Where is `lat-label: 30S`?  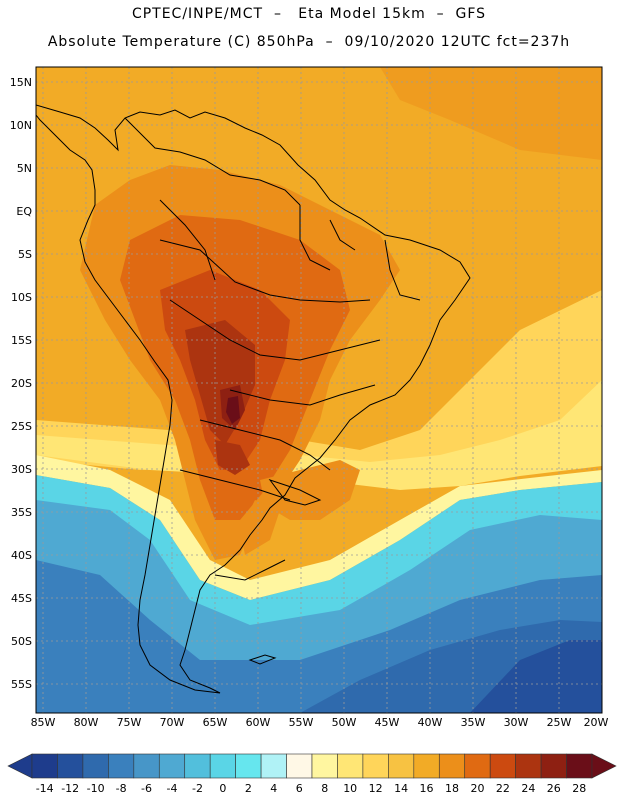
lat-label: 30S is located at coordinates (21, 469).